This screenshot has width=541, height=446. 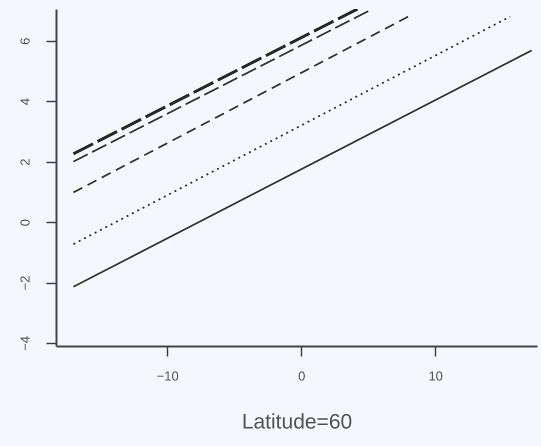 I want to click on y-tick-label: −2, so click(x=25, y=283).